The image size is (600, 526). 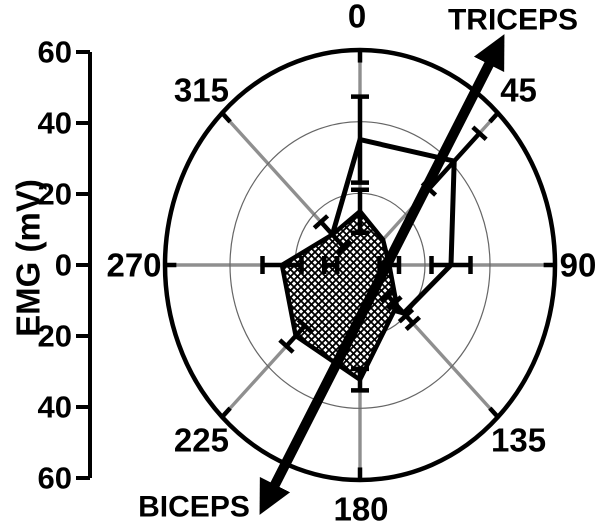 What do you see at coordinates (357, 17) in the screenshot?
I see `angle-label-0: 0` at bounding box center [357, 17].